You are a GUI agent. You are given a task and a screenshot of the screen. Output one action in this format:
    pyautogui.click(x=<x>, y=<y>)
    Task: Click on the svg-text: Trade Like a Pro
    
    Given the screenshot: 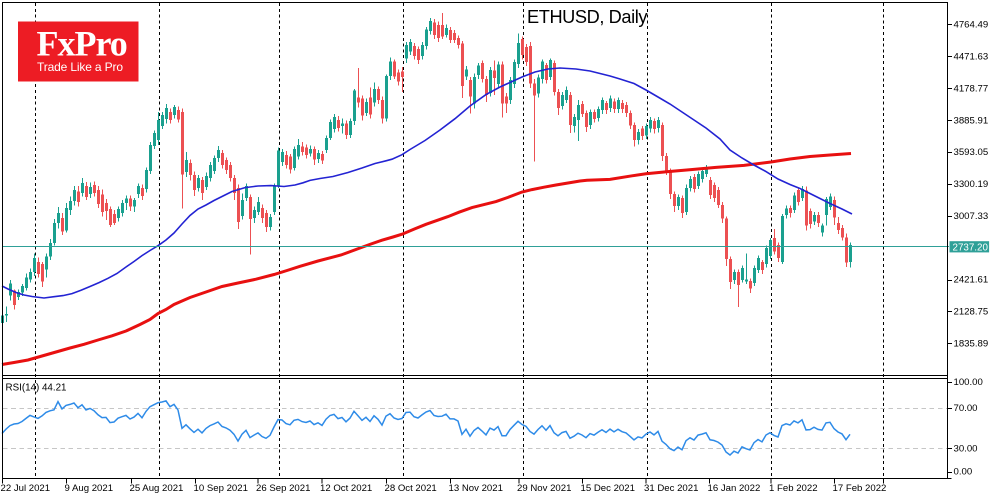 What is the action you would take?
    pyautogui.click(x=80, y=67)
    